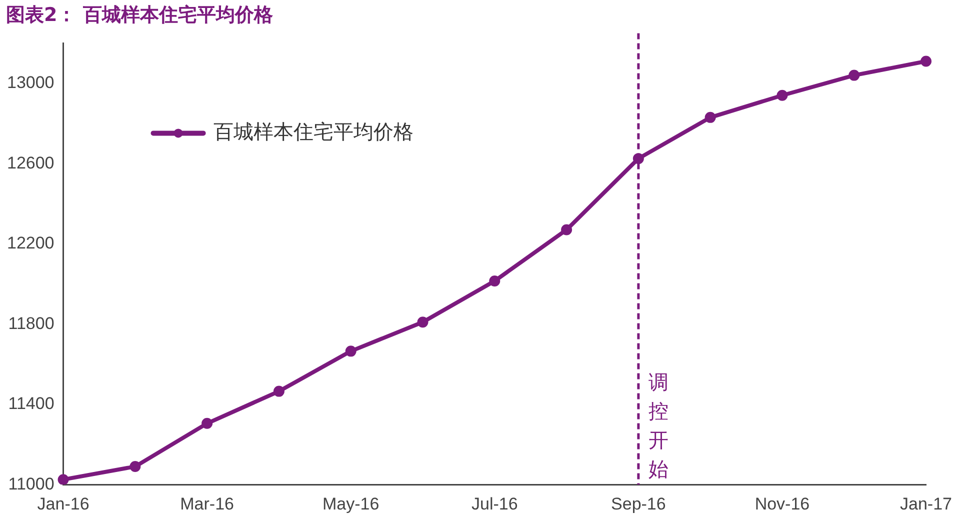 This screenshot has height=519, width=956. I want to click on legend-label: 百城样本住宅平均价格, so click(313, 131).